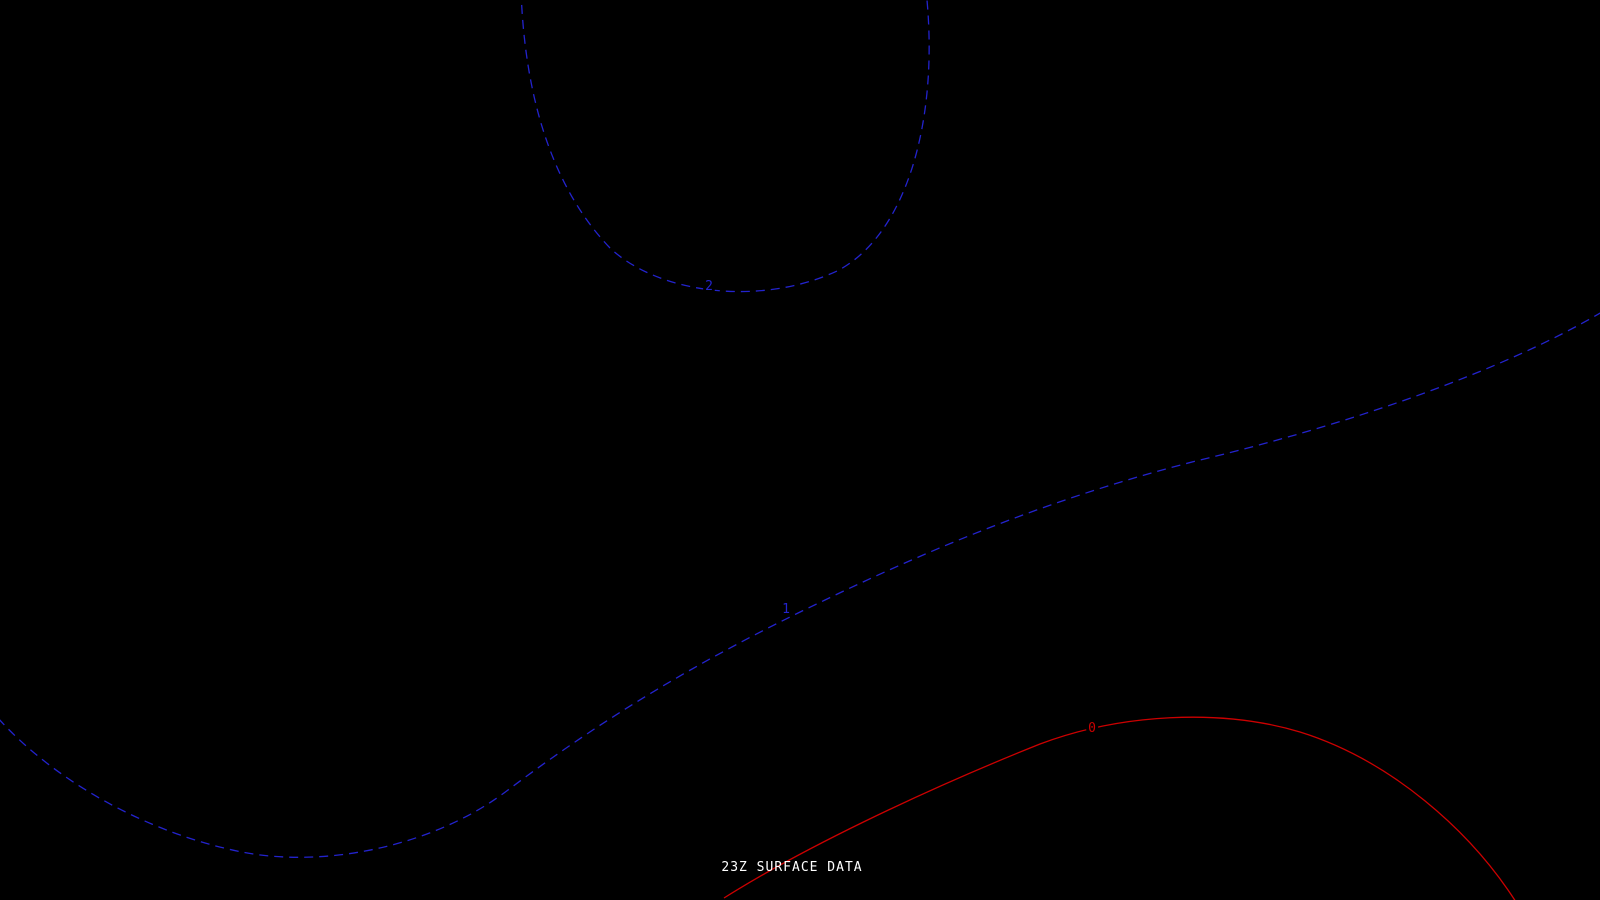 The image size is (1600, 900). Describe the element at coordinates (791, 867) in the screenshot. I see `chart-title-caption: 23Z SURFACE DATA` at that location.